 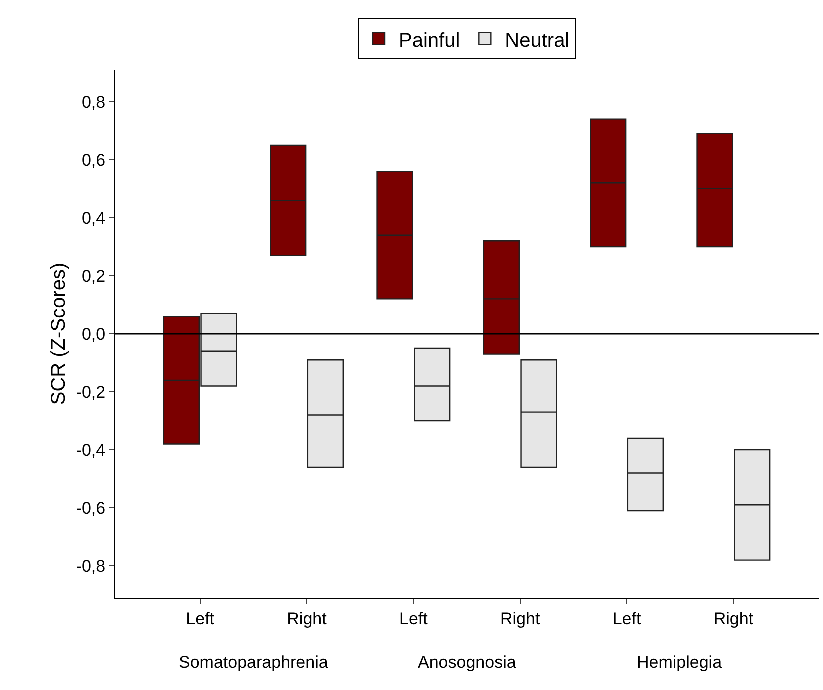 What do you see at coordinates (94, 160) in the screenshot?
I see `y-tick-label: 0,6` at bounding box center [94, 160].